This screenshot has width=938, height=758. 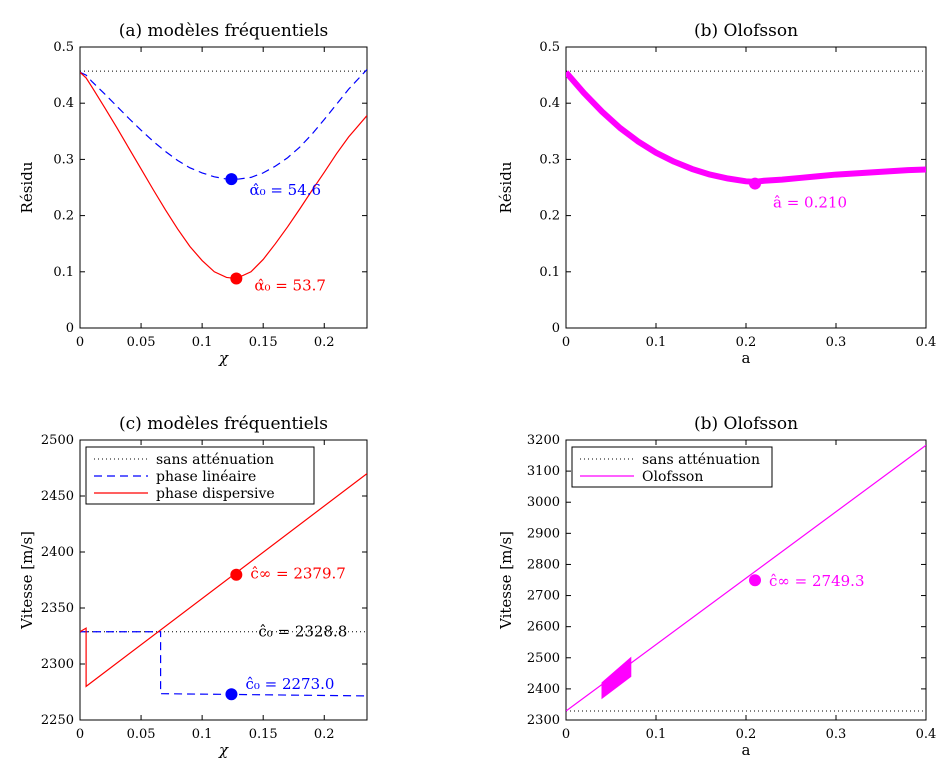 What do you see at coordinates (215, 494) in the screenshot?
I see `legend-entry: phase dispersive` at bounding box center [215, 494].